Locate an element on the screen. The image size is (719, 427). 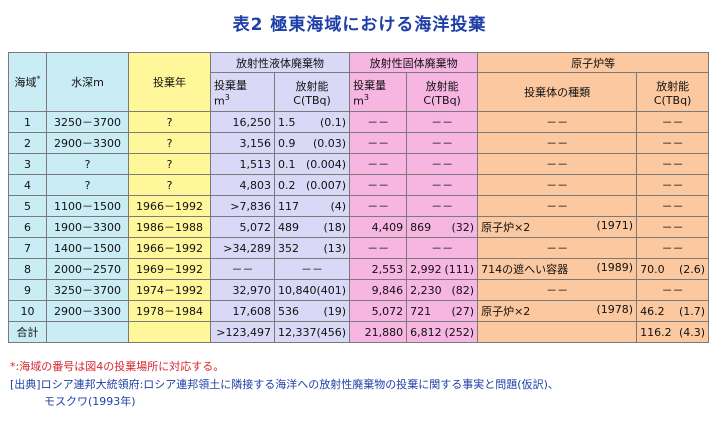
liquid-amount-cell: >34,289 is located at coordinates (242, 248).